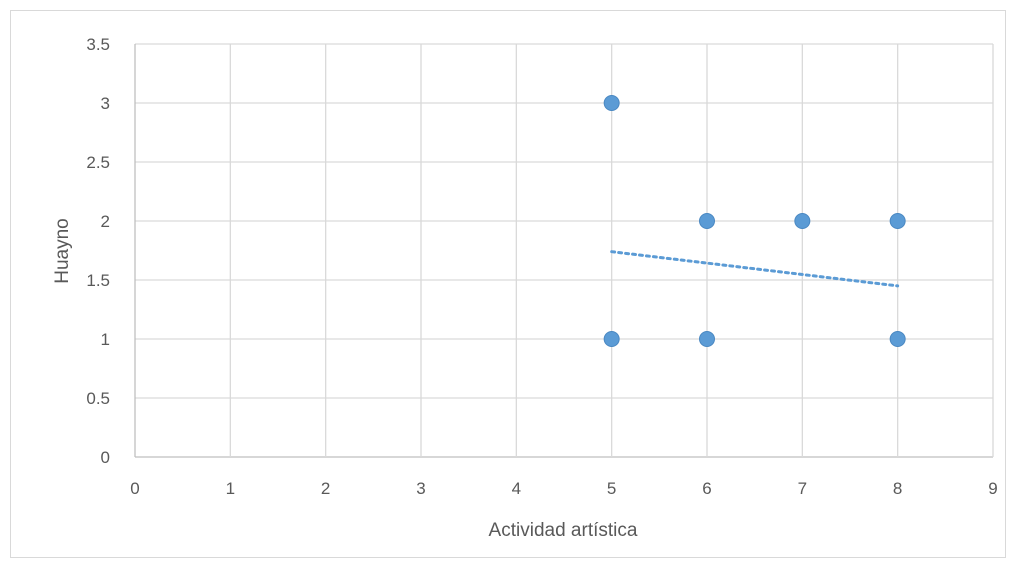 The image size is (1016, 568). What do you see at coordinates (611, 488) in the screenshot?
I see `x-tick-label: 5` at bounding box center [611, 488].